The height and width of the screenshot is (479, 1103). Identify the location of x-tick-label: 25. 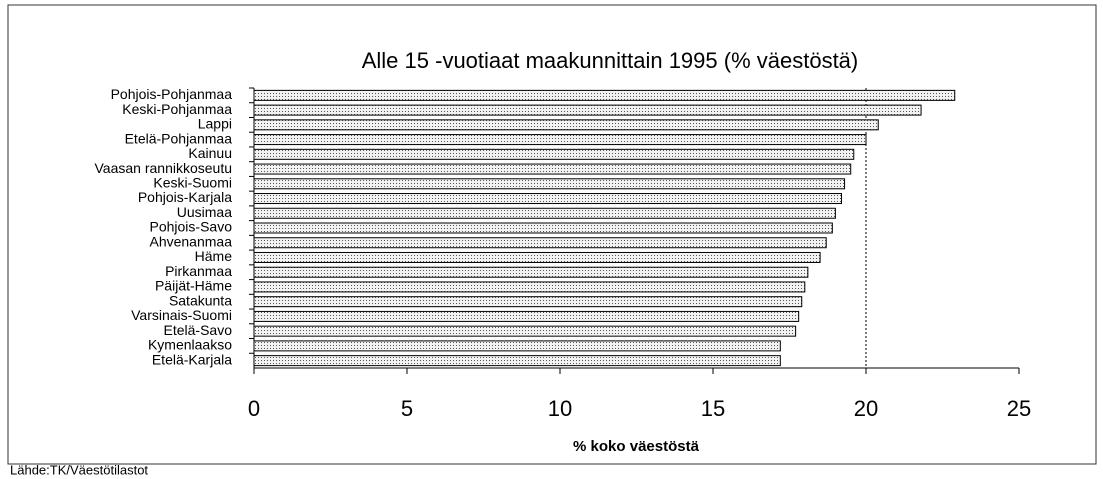
(1019, 408).